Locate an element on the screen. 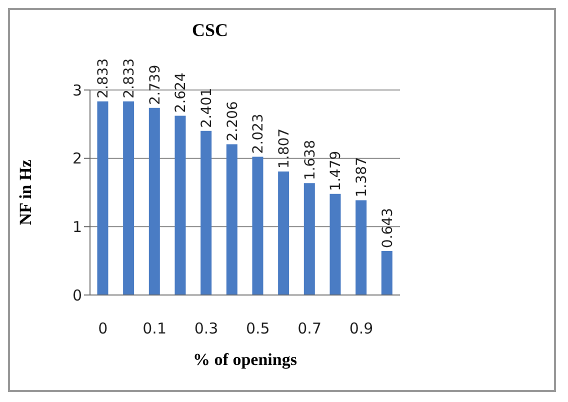 The width and height of the screenshot is (568, 402). data-label: 2.624 is located at coordinates (181, 92).